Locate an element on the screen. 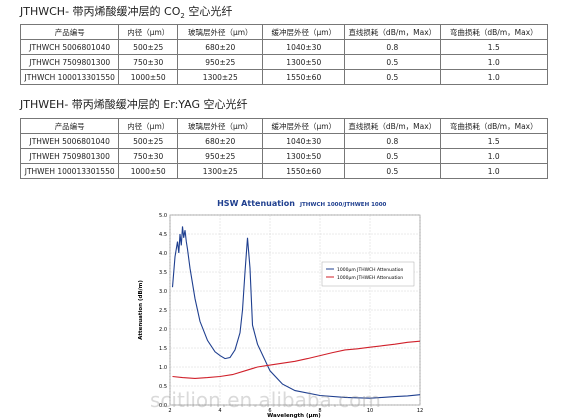  y-tick-label: 5.0 is located at coordinates (163, 216).